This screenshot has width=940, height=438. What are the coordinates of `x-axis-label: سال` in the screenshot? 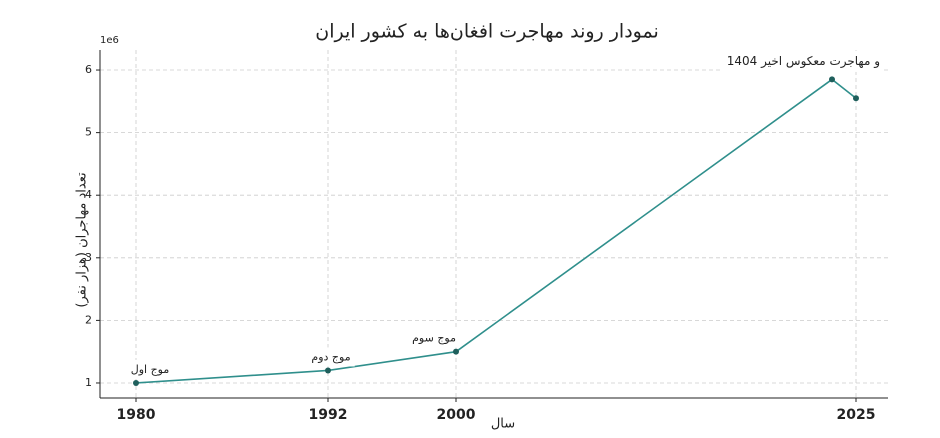 It's located at (503, 424).